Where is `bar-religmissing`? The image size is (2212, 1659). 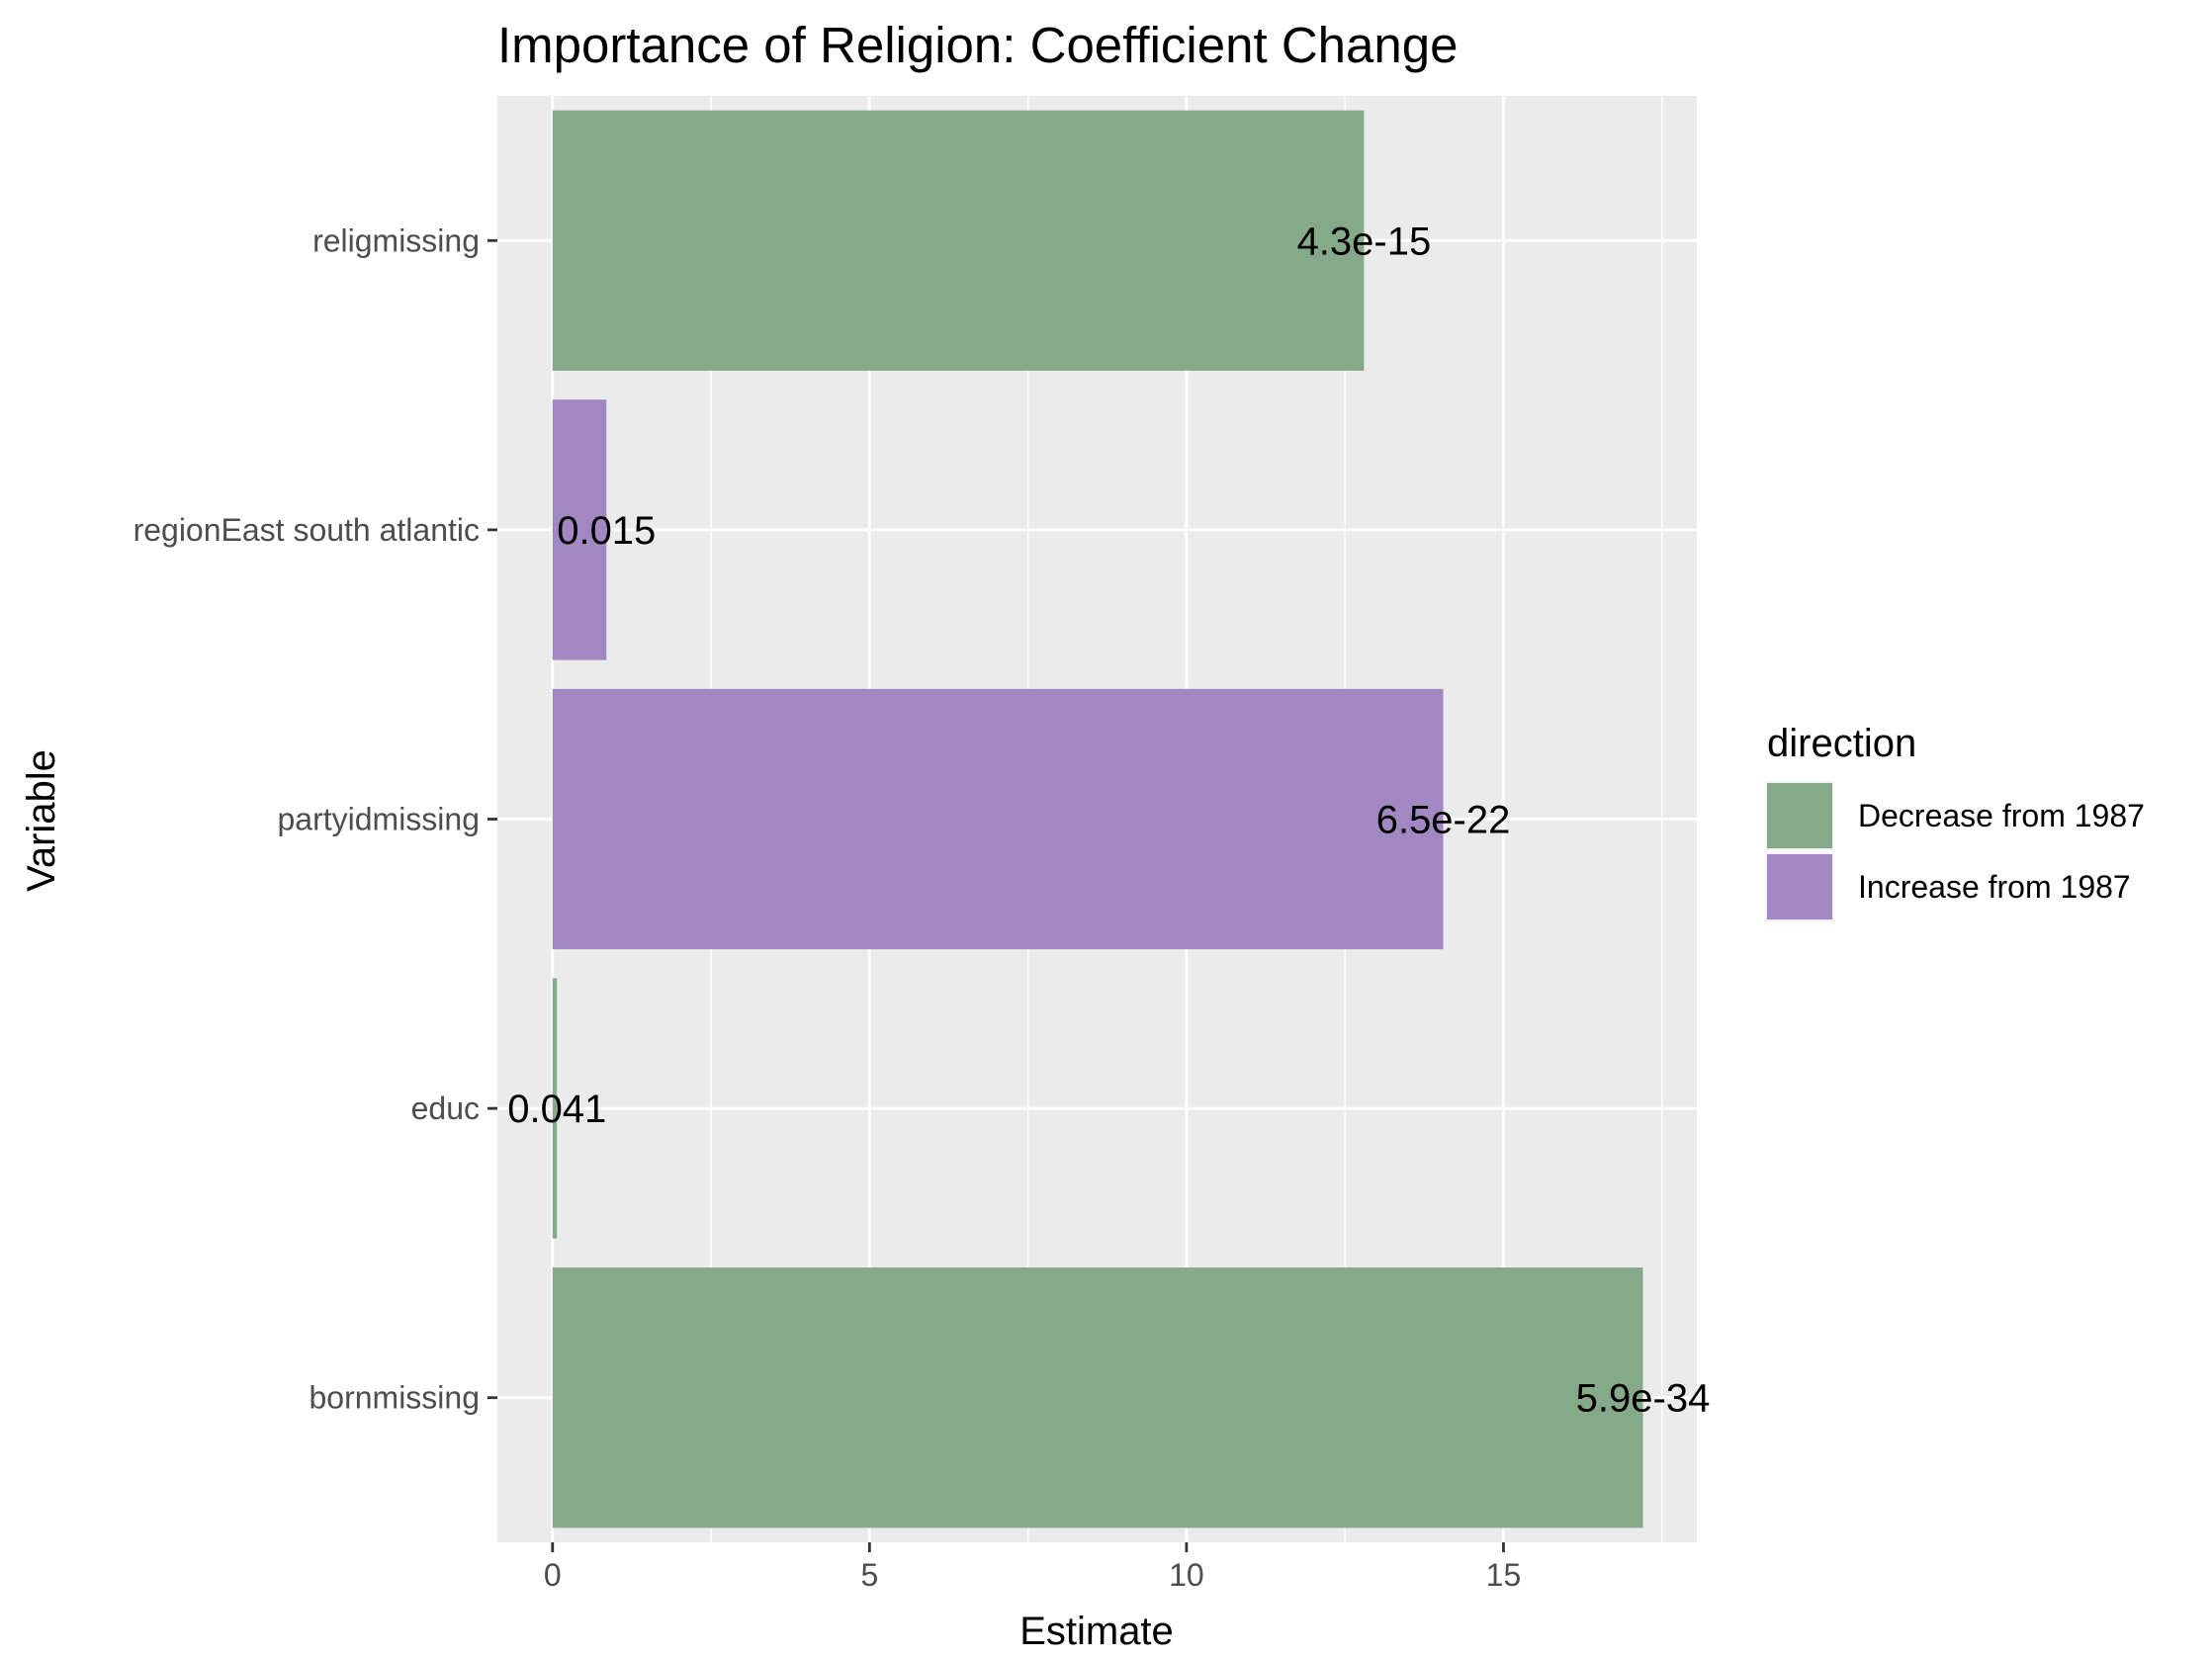 bar-religmissing is located at coordinates (959, 240).